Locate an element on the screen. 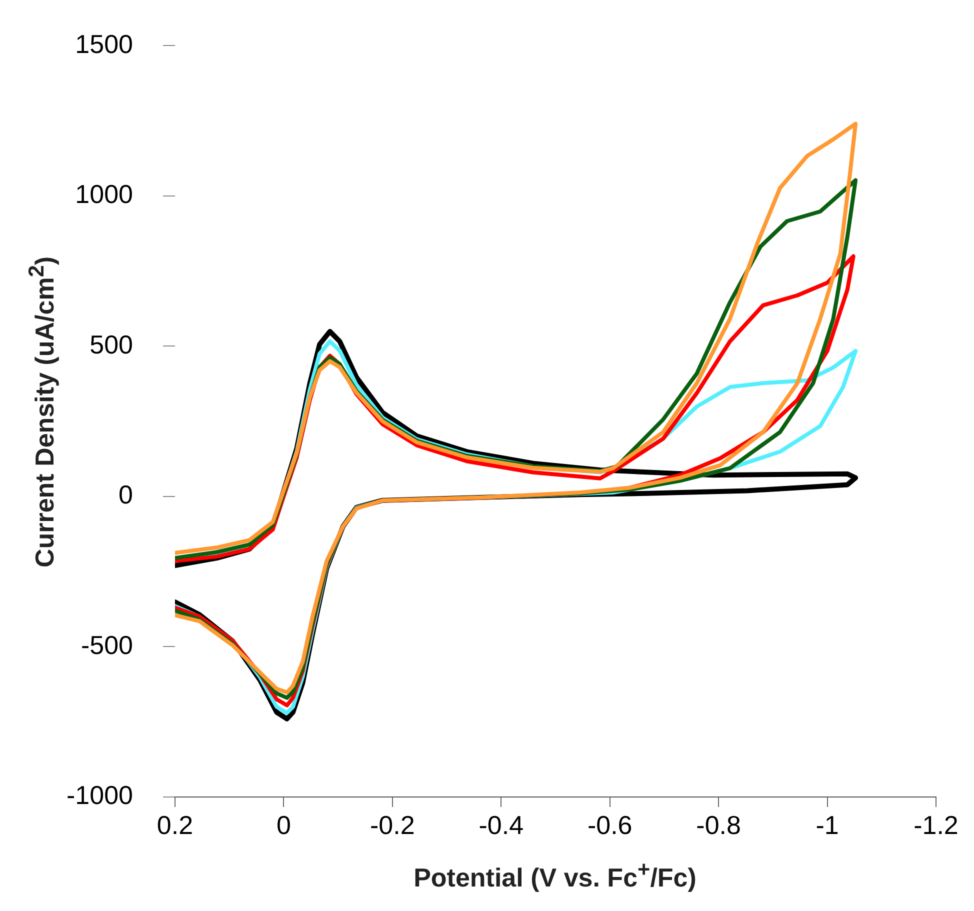  x-tick-label: -0.4 is located at coordinates (501, 825).